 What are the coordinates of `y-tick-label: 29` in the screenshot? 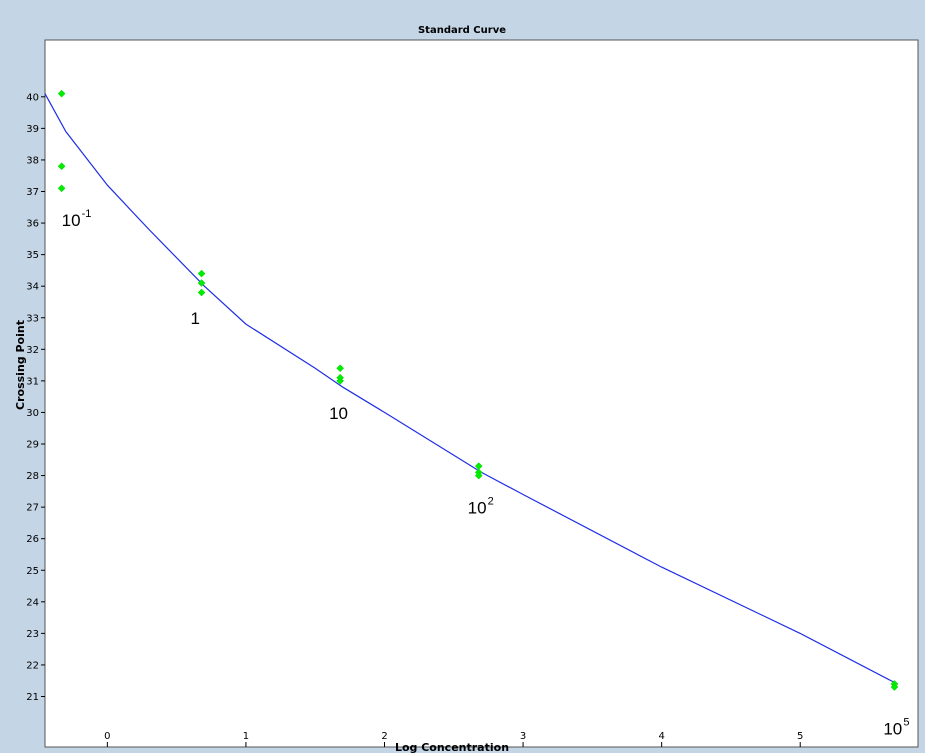 It's located at (32, 445).